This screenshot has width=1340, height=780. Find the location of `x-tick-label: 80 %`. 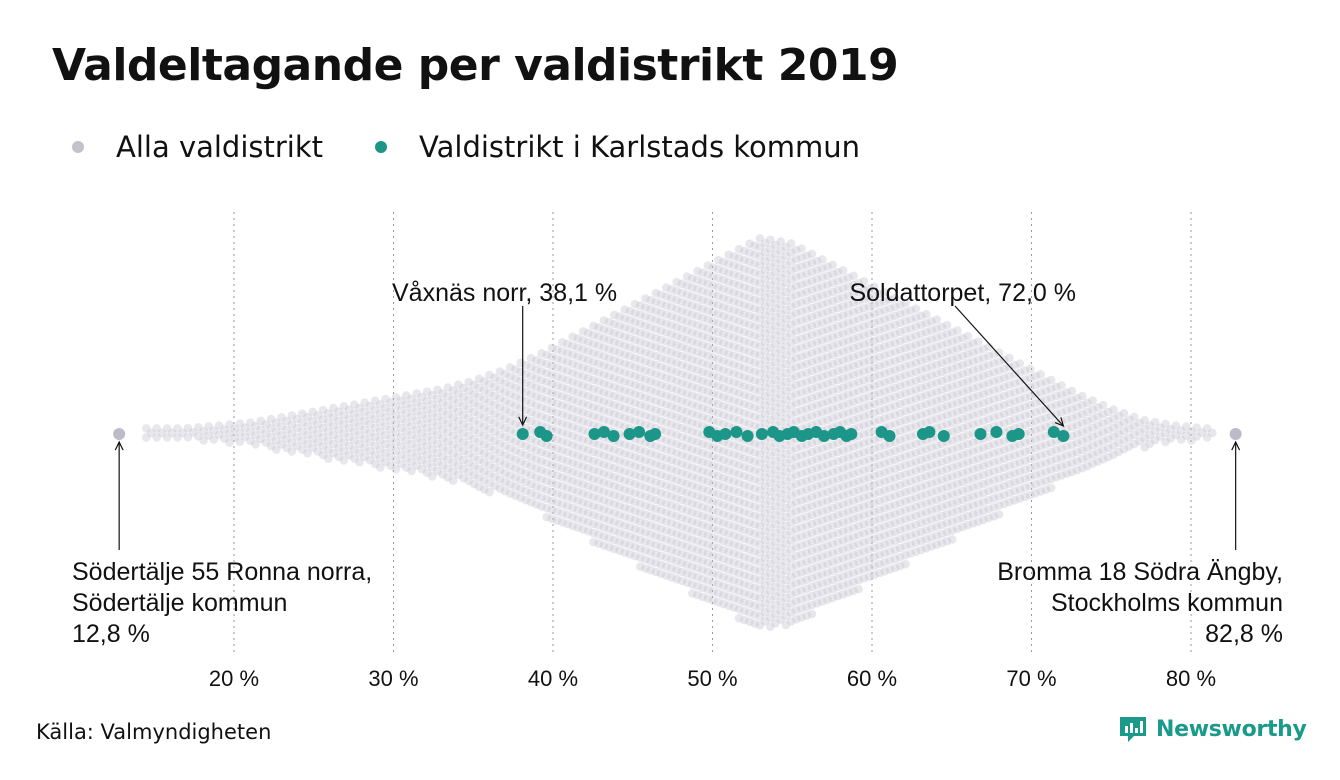

x-tick-label: 80 % is located at coordinates (1191, 678).